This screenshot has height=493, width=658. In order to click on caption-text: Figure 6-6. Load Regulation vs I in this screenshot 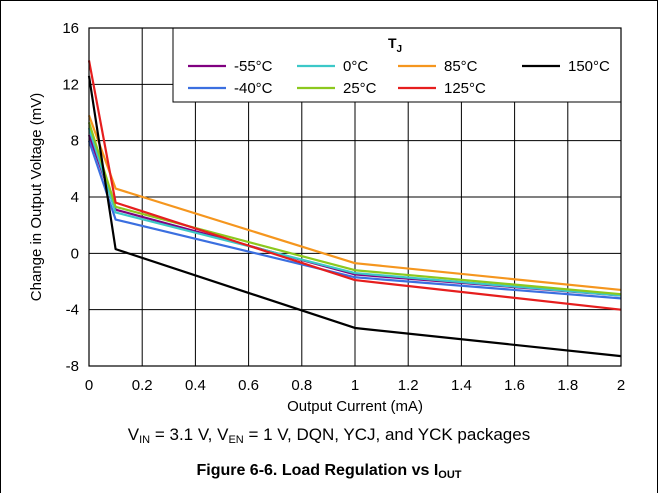, I will do `click(317, 470)`.